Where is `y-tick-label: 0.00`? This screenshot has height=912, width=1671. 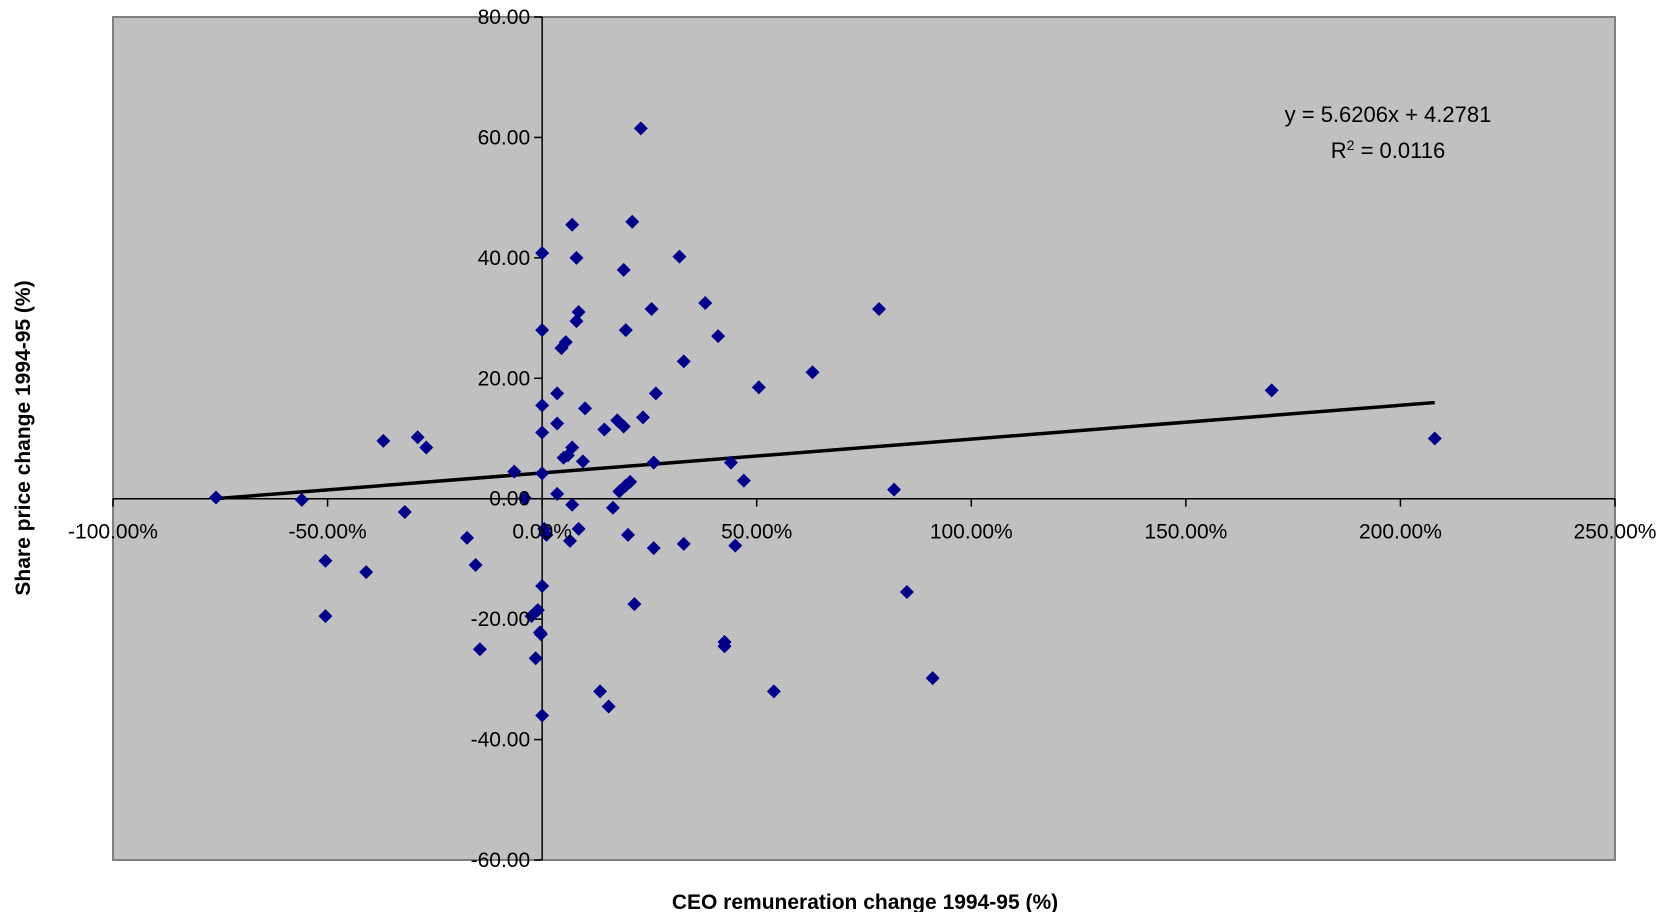
y-tick-label: 0.00 is located at coordinates (509, 499).